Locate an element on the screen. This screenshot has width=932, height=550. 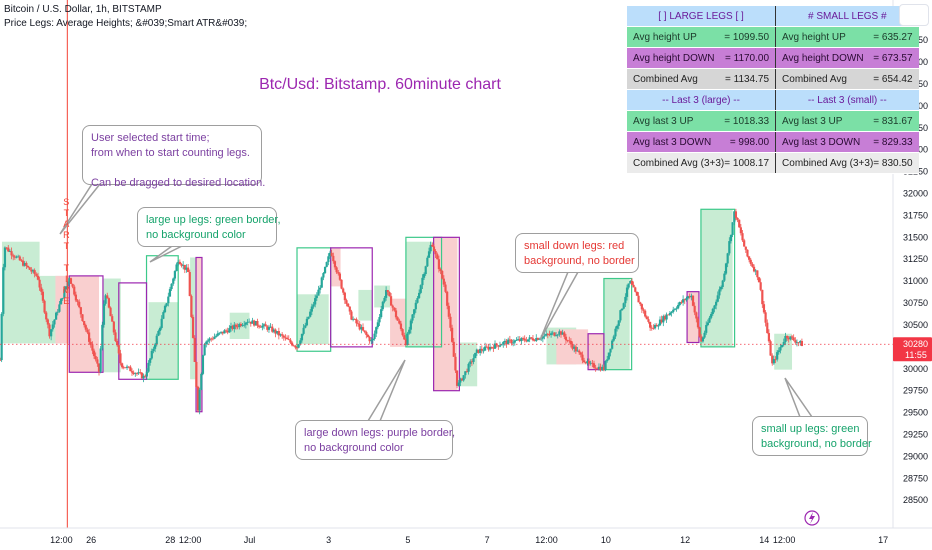
leg-box-large-up is located at coordinates (424, 292).